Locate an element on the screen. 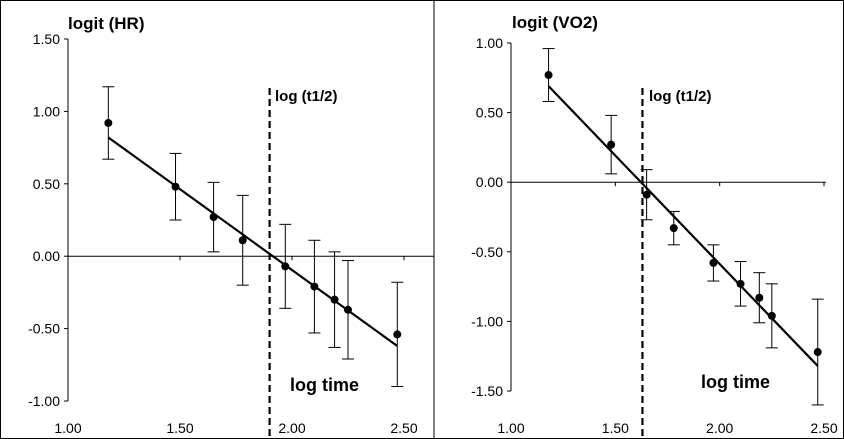  y-tick-label: 1.50 is located at coordinates (46, 39).